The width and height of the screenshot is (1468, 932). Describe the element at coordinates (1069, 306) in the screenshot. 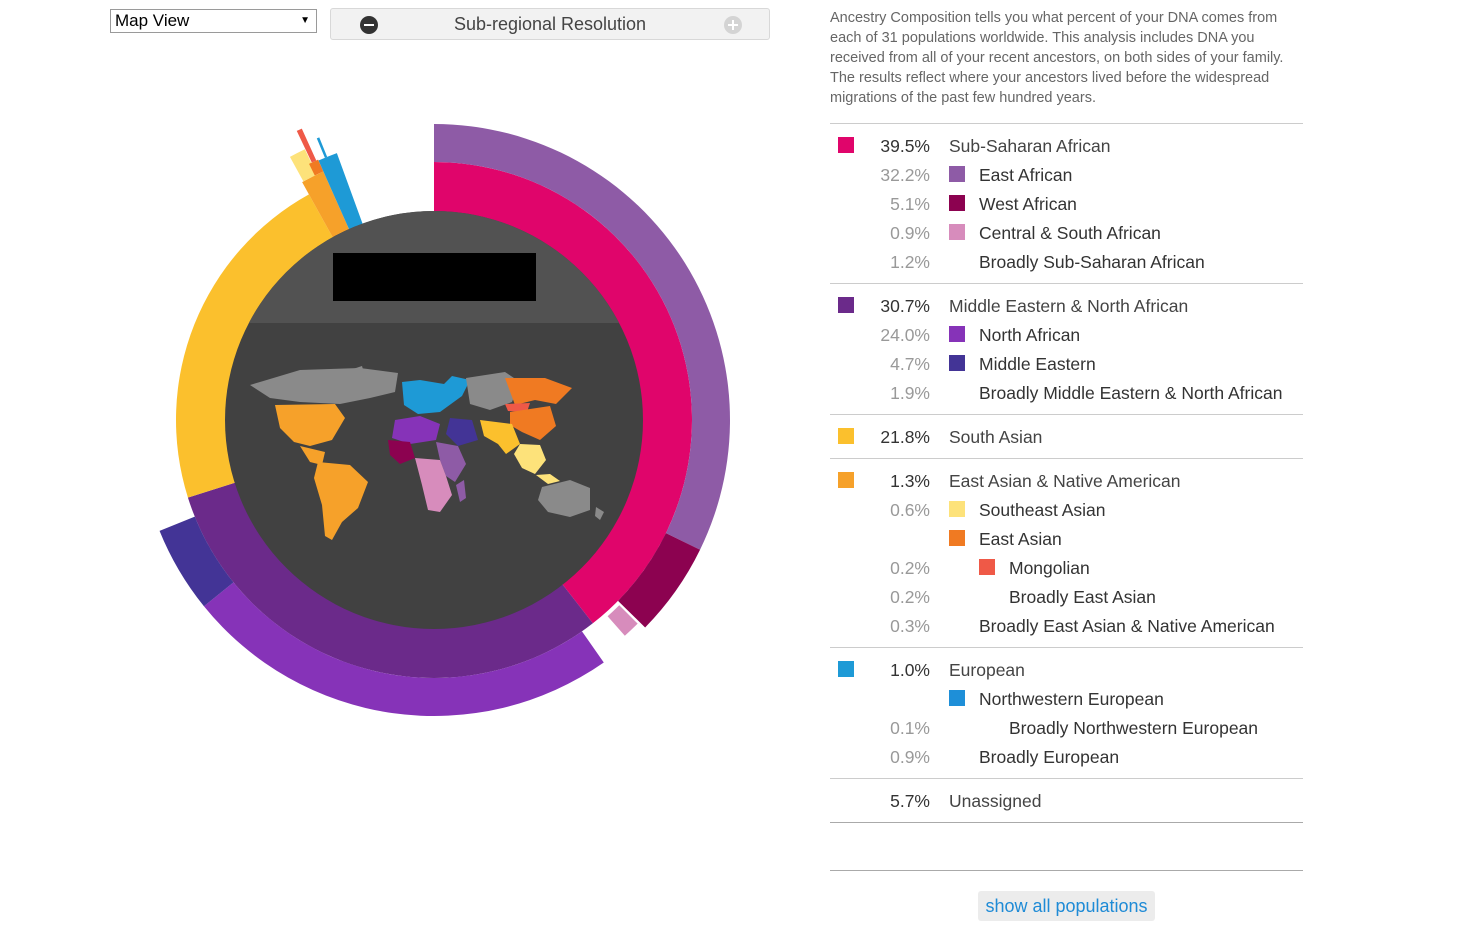

I see `legend-population-name: Middle Eastern & North African` at that location.